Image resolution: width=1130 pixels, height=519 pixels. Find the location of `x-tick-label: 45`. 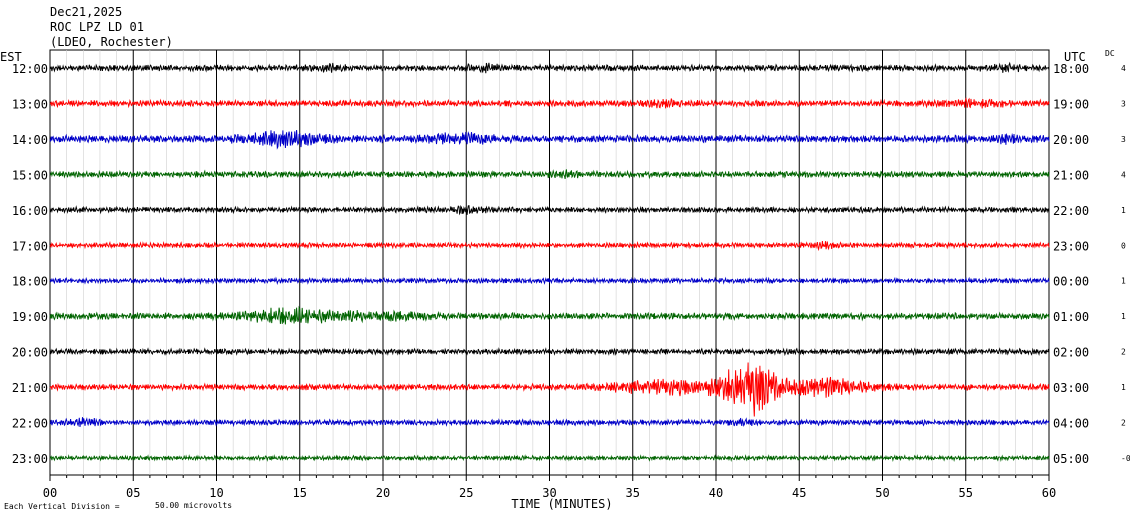

x-tick-label: 45 is located at coordinates (799, 493).